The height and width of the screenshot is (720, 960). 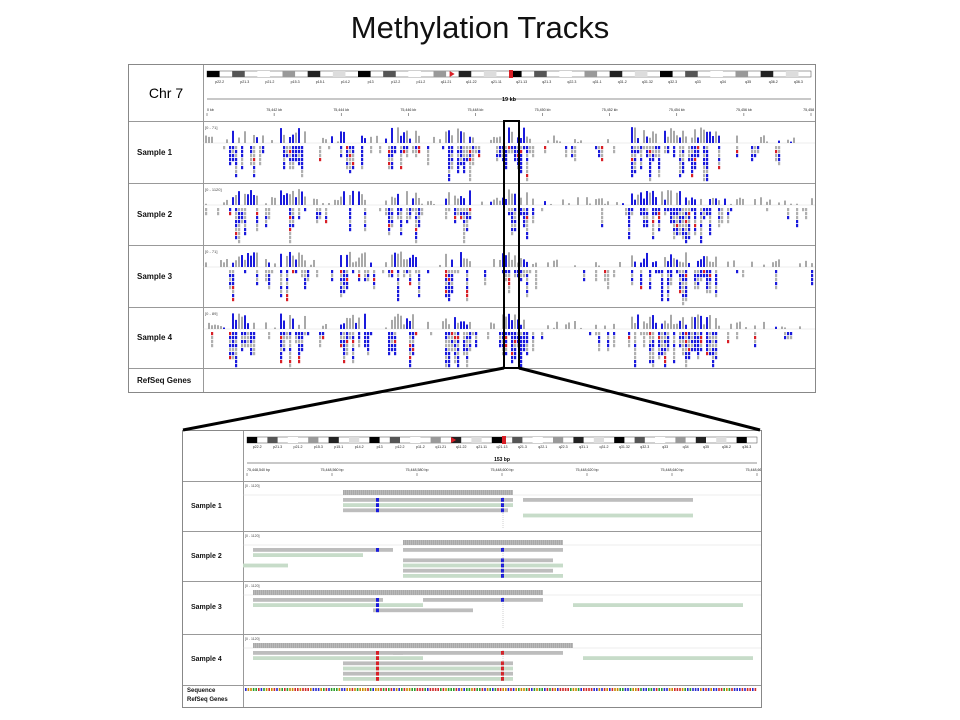 I want to click on ideogram-band-label: p12.2, so click(x=400, y=447).